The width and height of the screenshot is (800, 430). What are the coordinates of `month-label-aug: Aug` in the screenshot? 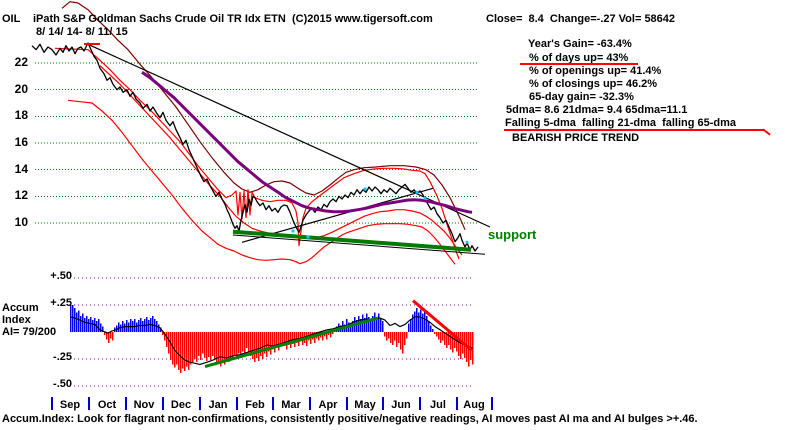 It's located at (474, 405).